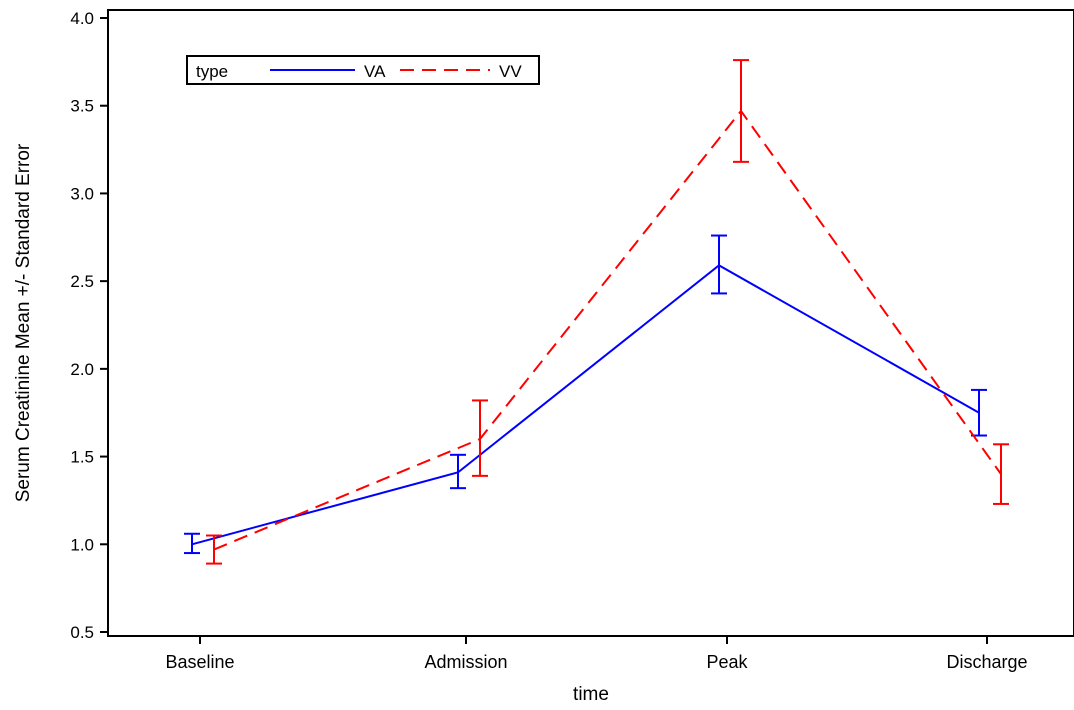 The width and height of the screenshot is (1074, 710). I want to click on legend-label-va: VA, so click(375, 71).